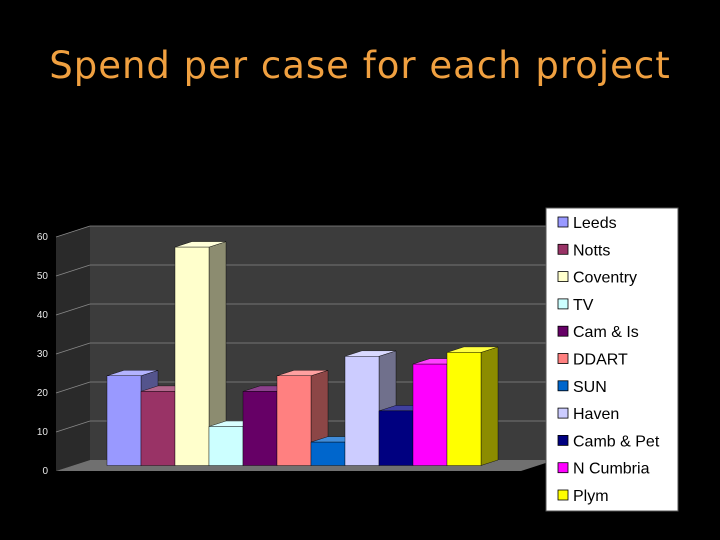 This screenshot has width=720, height=540. What do you see at coordinates (605, 278) in the screenshot?
I see `legend-label: Coventry` at bounding box center [605, 278].